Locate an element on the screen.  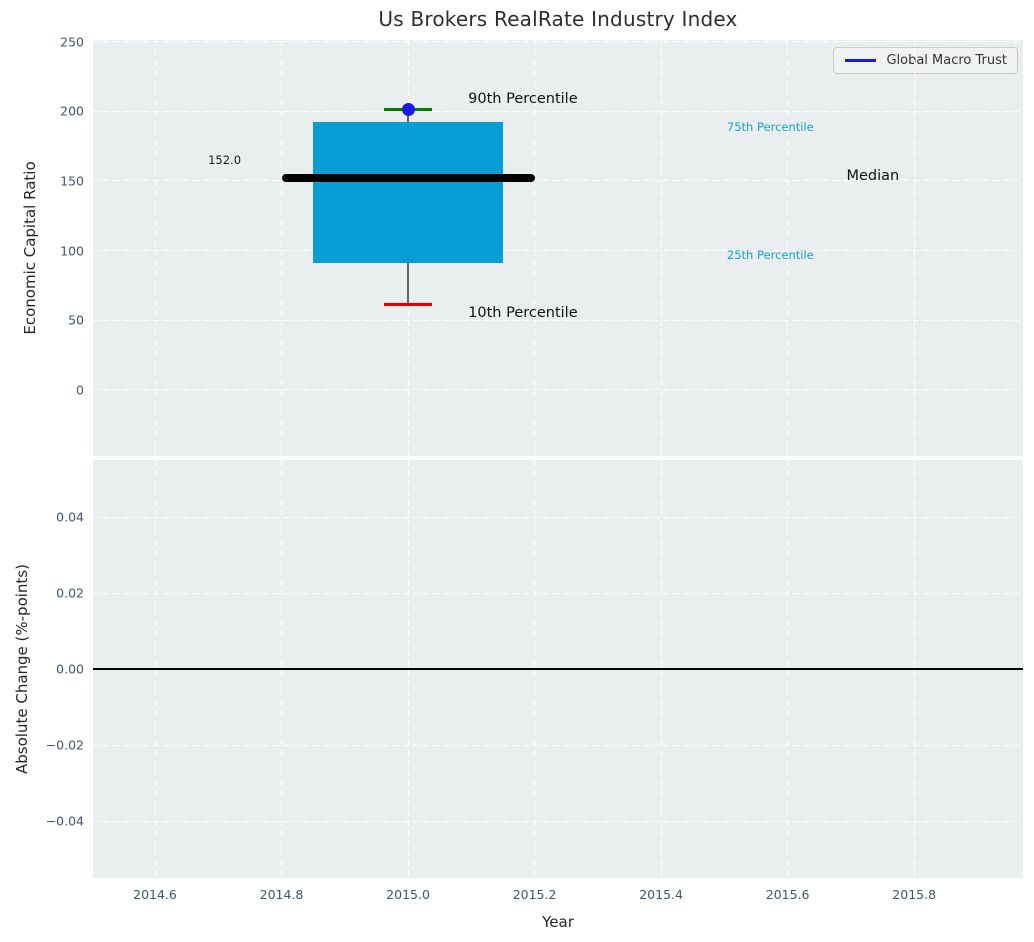
legend-label: Global Macro Trust is located at coordinates (946, 60).